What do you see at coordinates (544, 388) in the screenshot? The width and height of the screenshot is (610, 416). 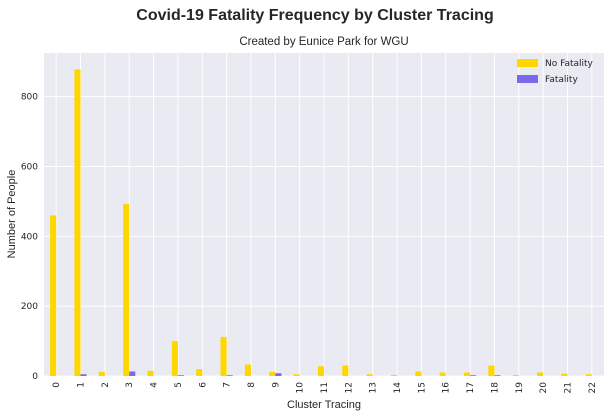 I see `x-tick-label: 20` at bounding box center [544, 388].